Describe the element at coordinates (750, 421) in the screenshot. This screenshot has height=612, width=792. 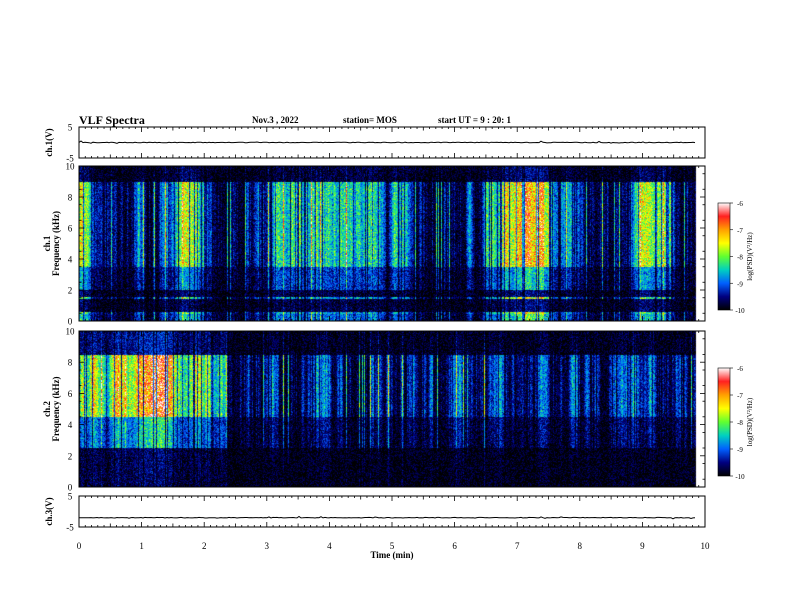
I see `colorbar-label-2: log(PSD)(V²/Hz)` at that location.